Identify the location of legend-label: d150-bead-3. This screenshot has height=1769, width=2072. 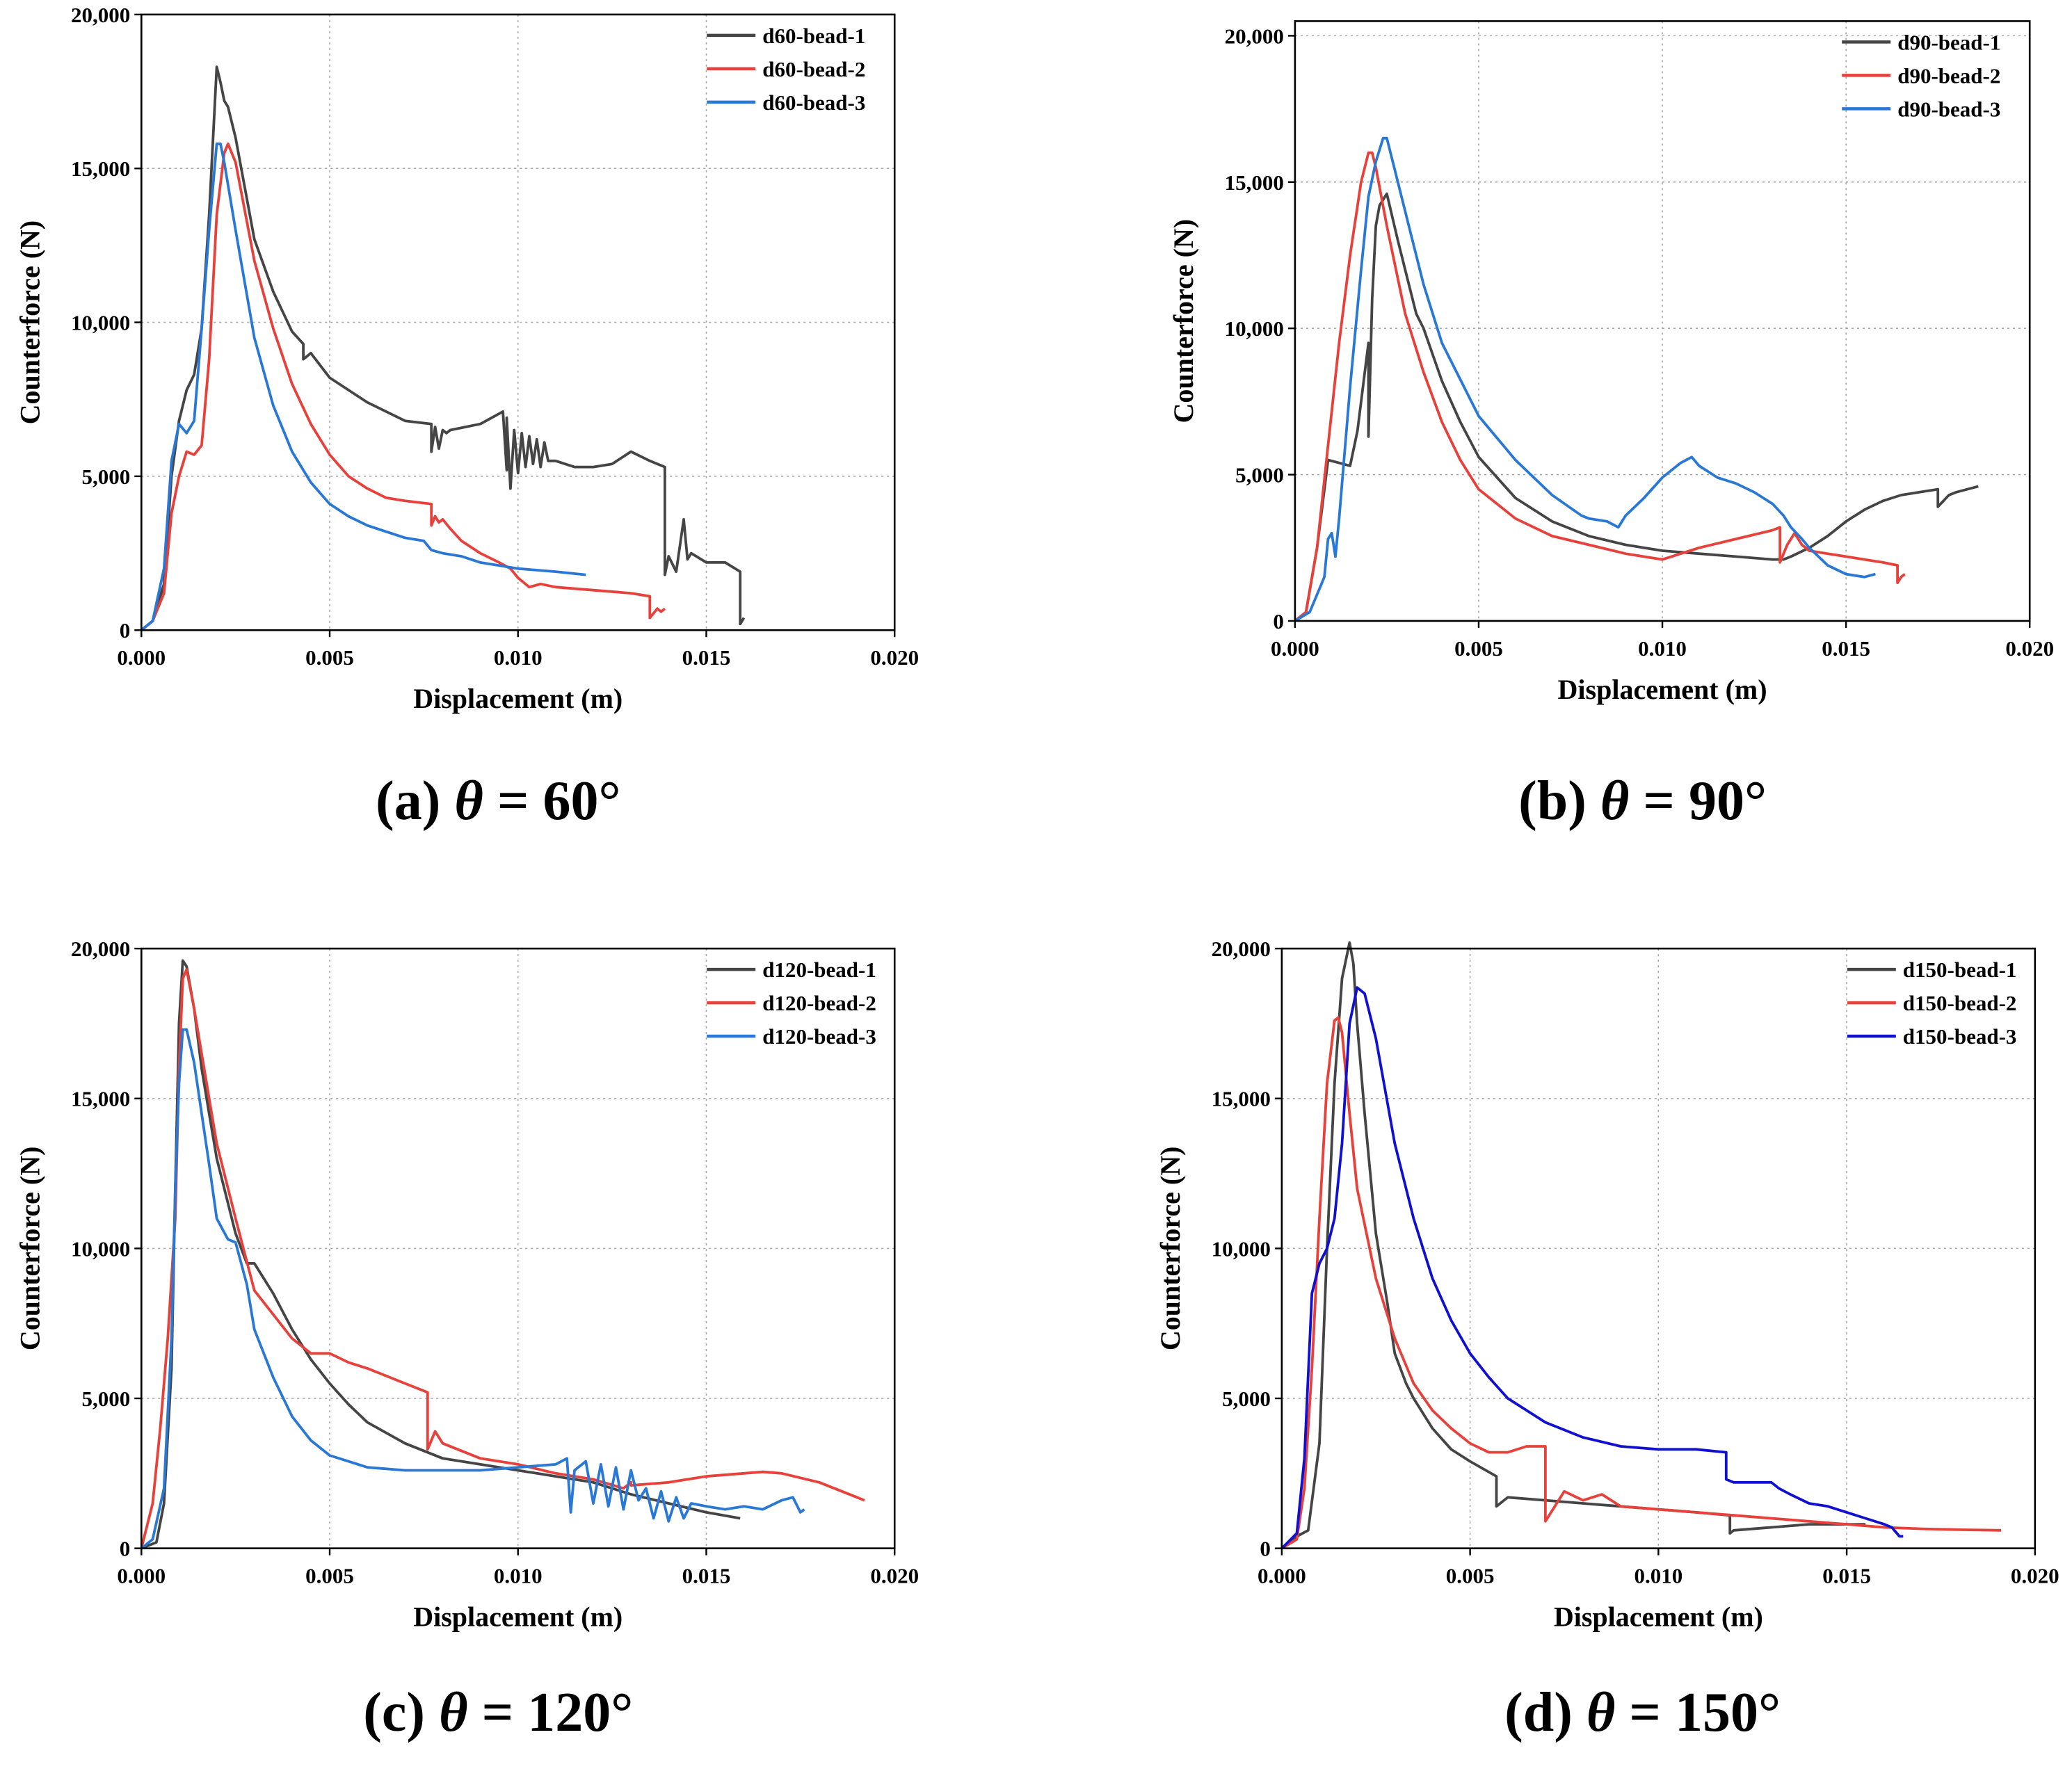
(1960, 1036).